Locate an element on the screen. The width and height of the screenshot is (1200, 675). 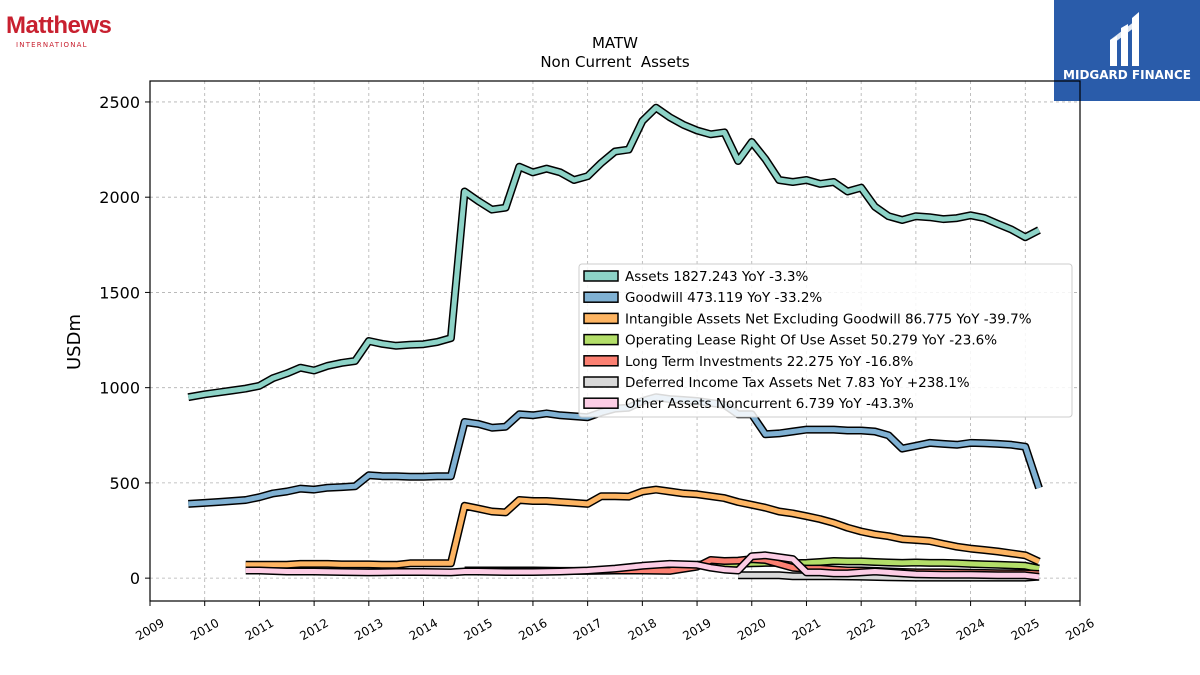
x-tick-label: 2010 is located at coordinates (204, 629).